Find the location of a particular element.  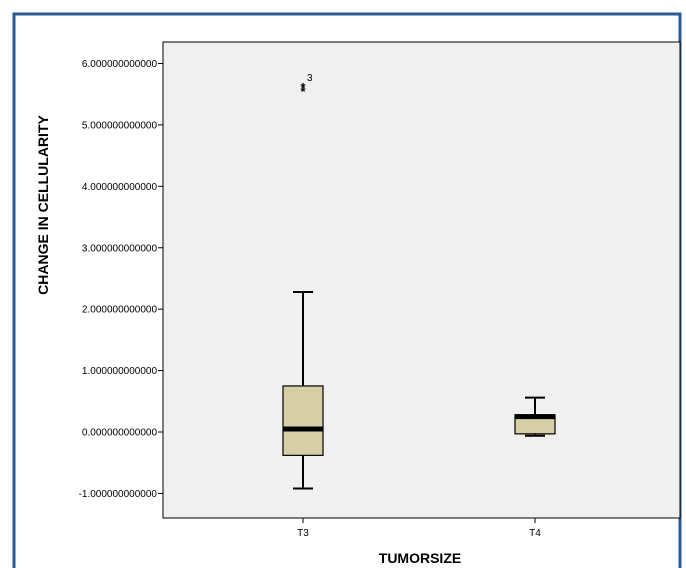

x-tick-label: T4 is located at coordinates (535, 533).